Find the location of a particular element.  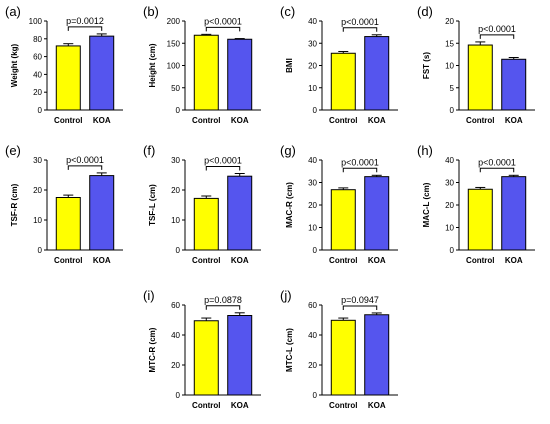

chart-panel: (d) 0 5 10 15 20 FST (s) Control KOA p<0.0001 is located at coordinates (476, 64).